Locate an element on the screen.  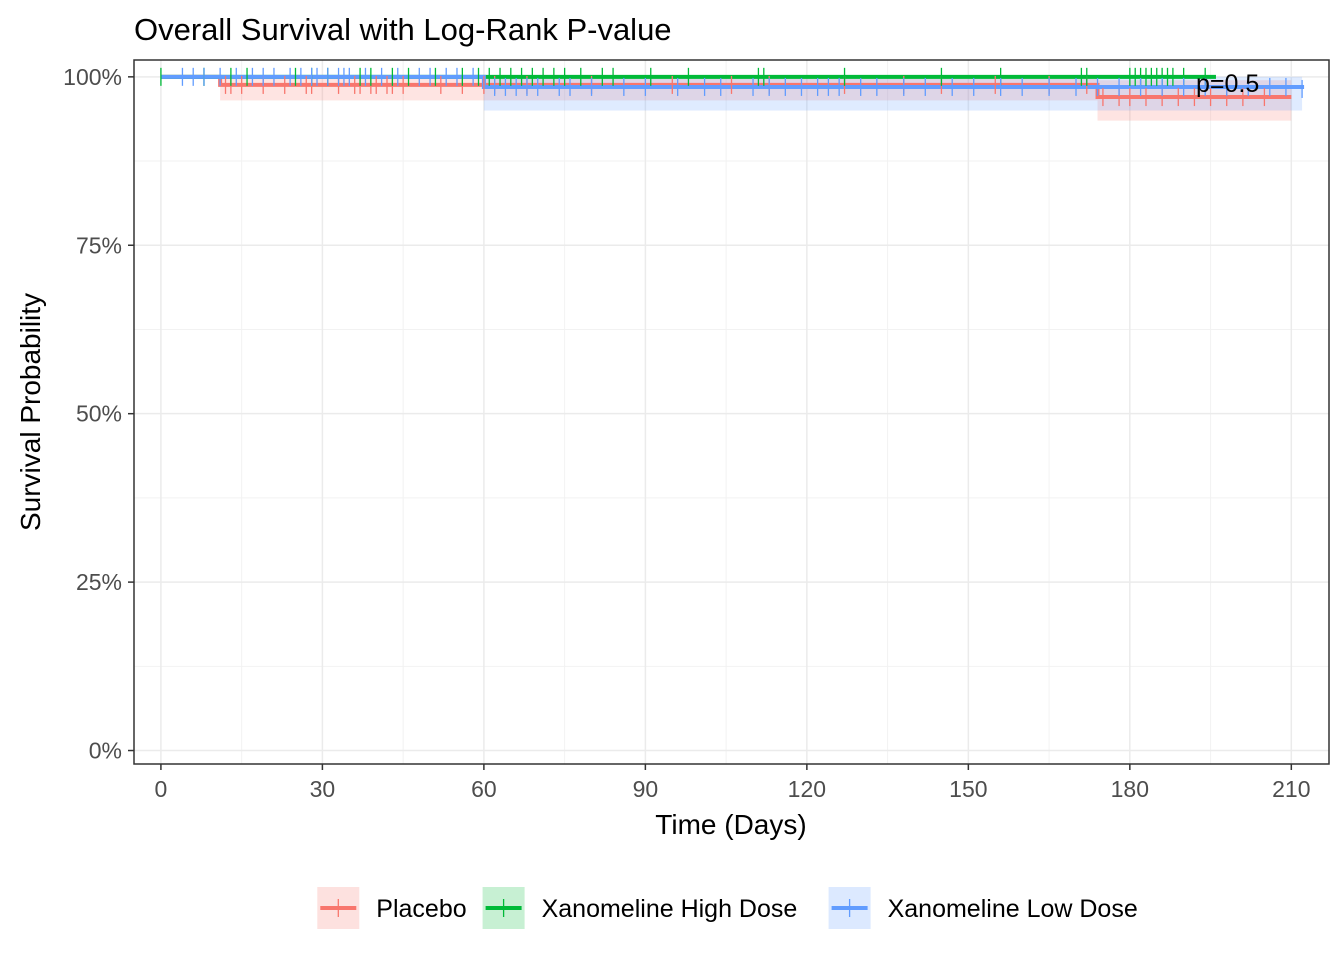
x-tick-label: 120 is located at coordinates (807, 789).